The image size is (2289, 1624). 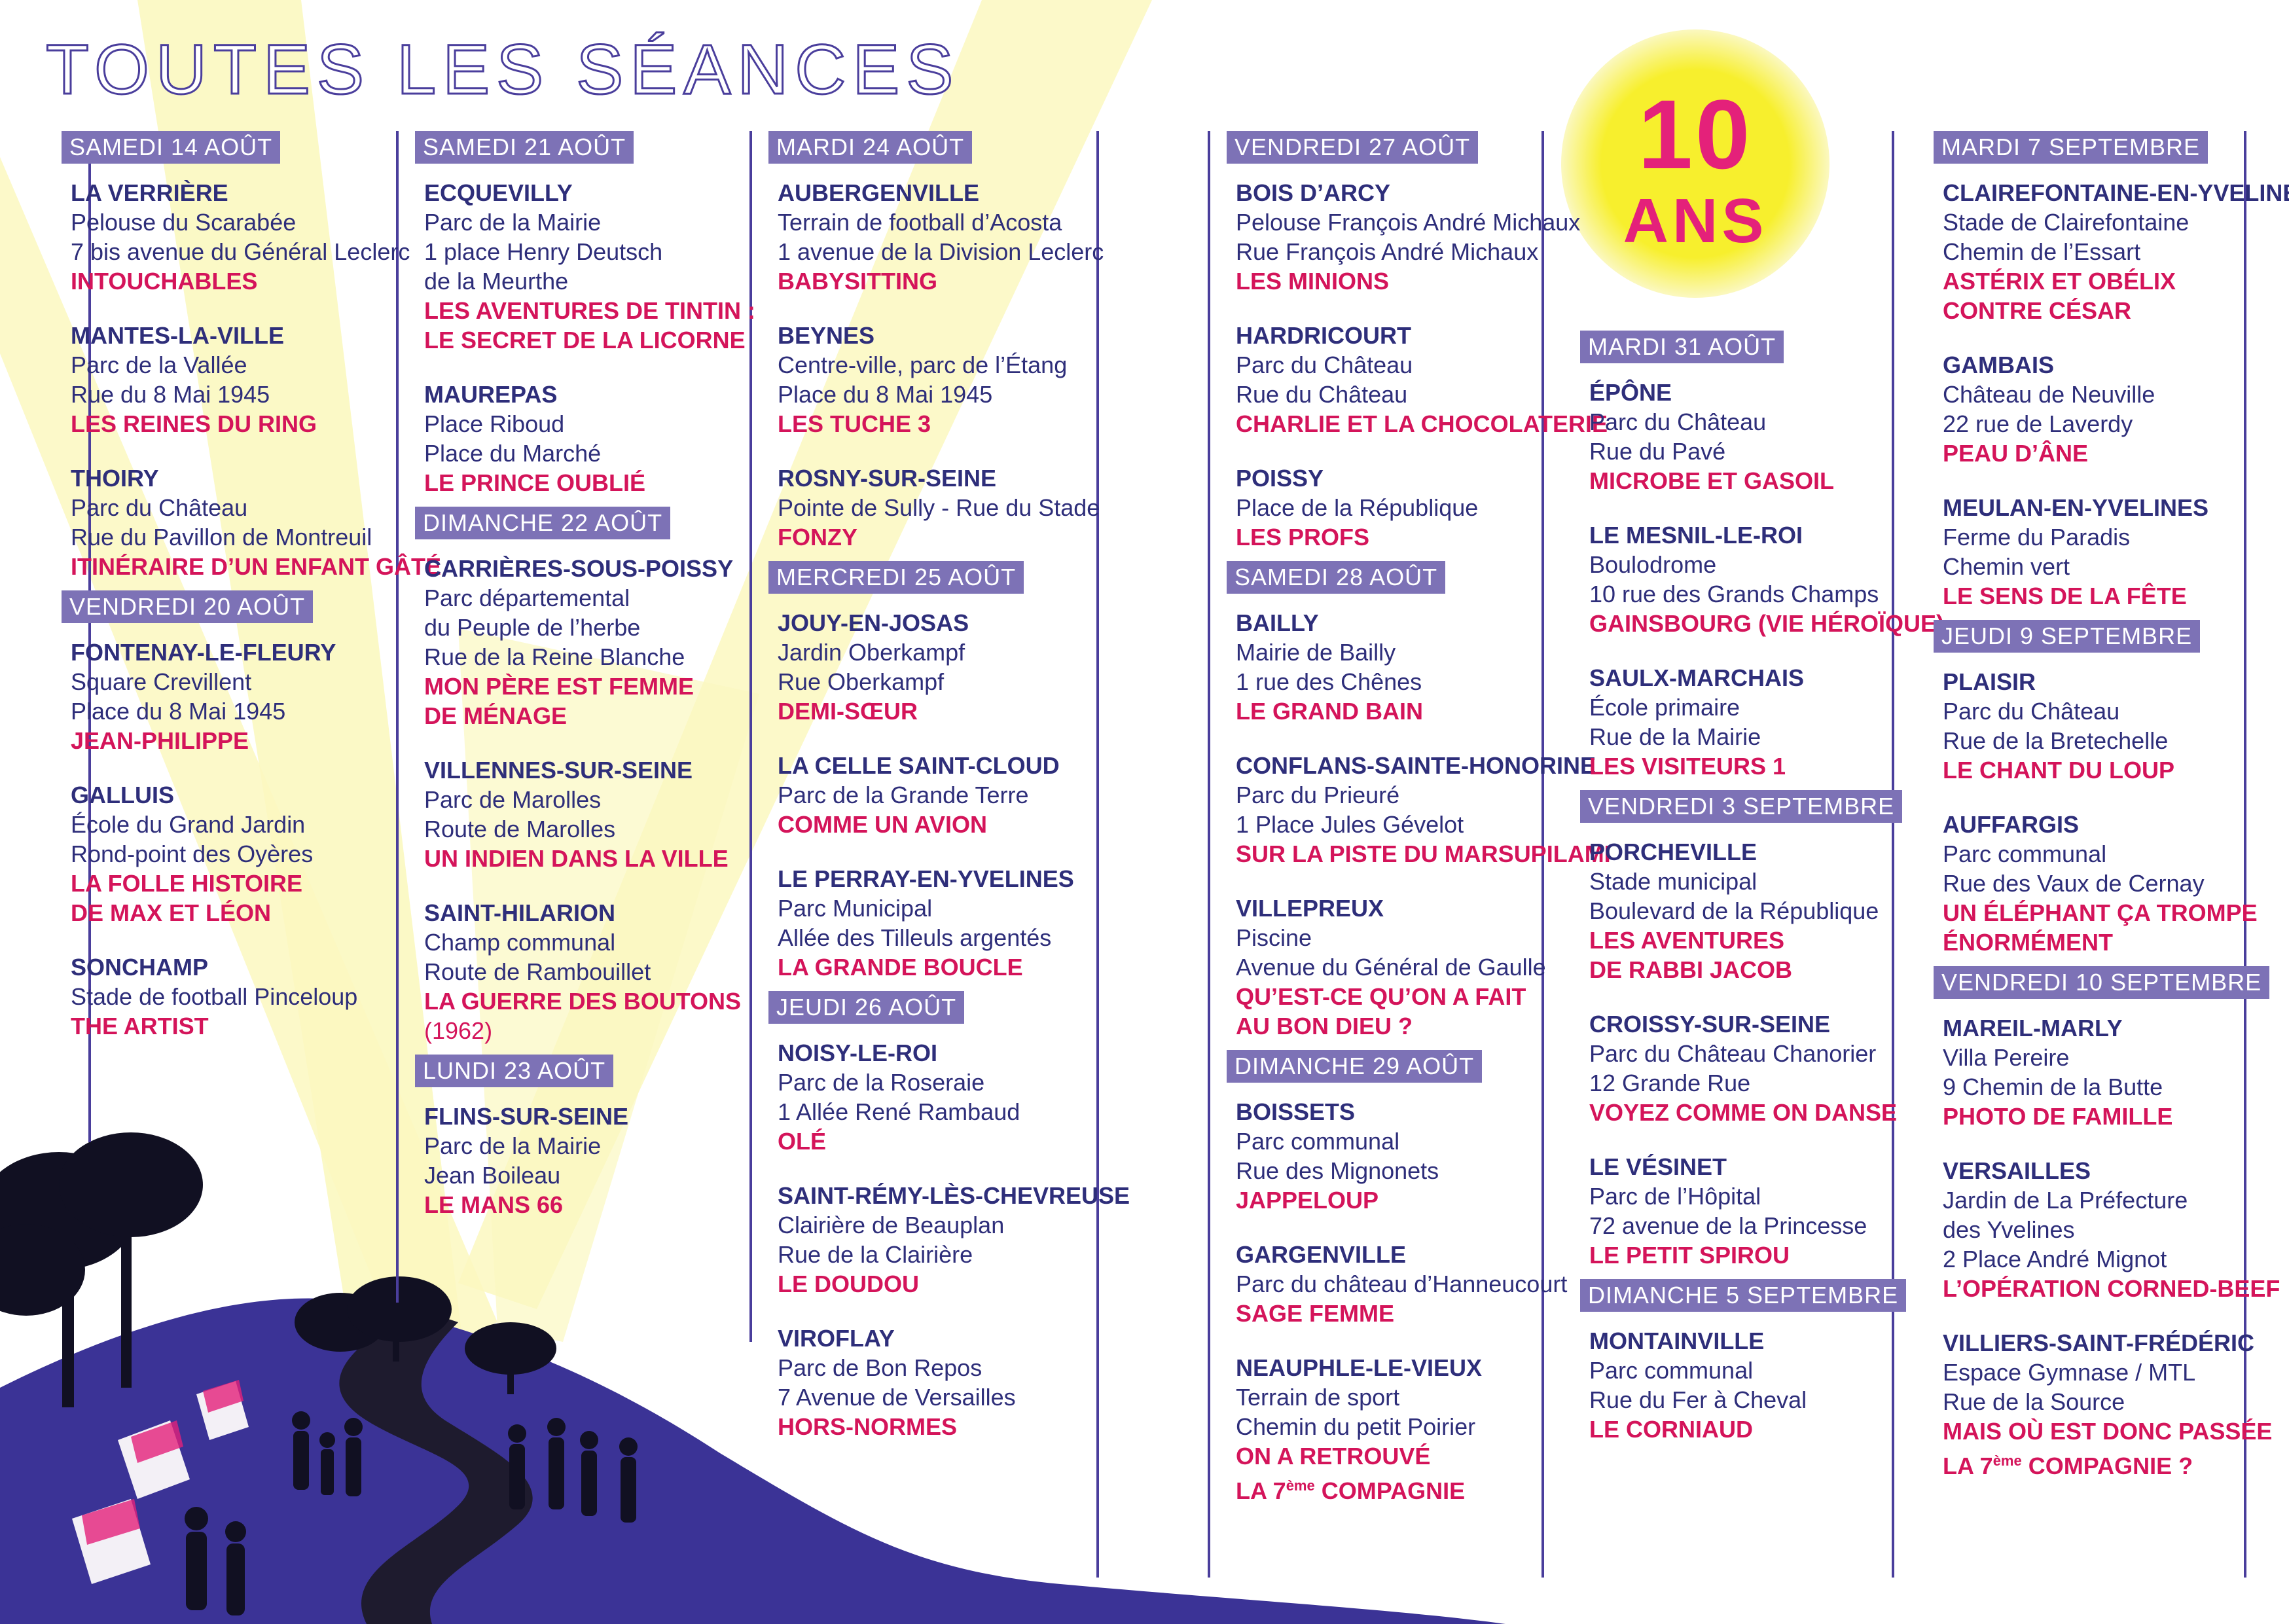 I want to click on town-name: MONTAINVILLE, so click(x=1677, y=1340).